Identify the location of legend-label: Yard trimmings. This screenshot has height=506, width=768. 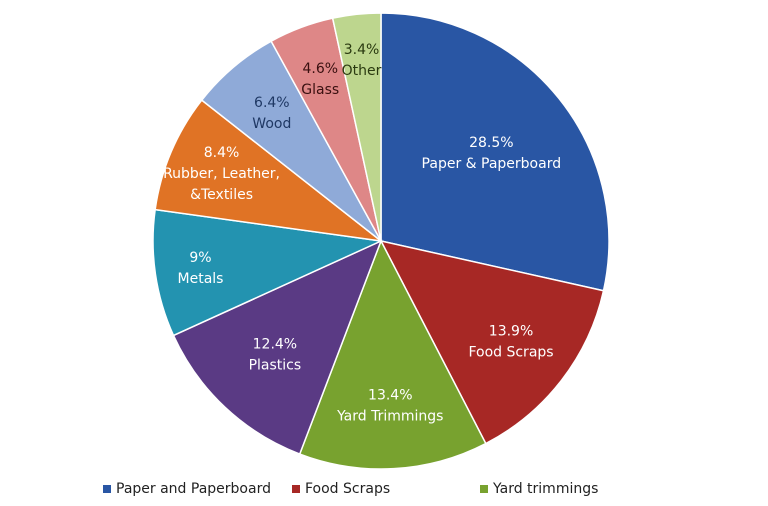
(545, 489).